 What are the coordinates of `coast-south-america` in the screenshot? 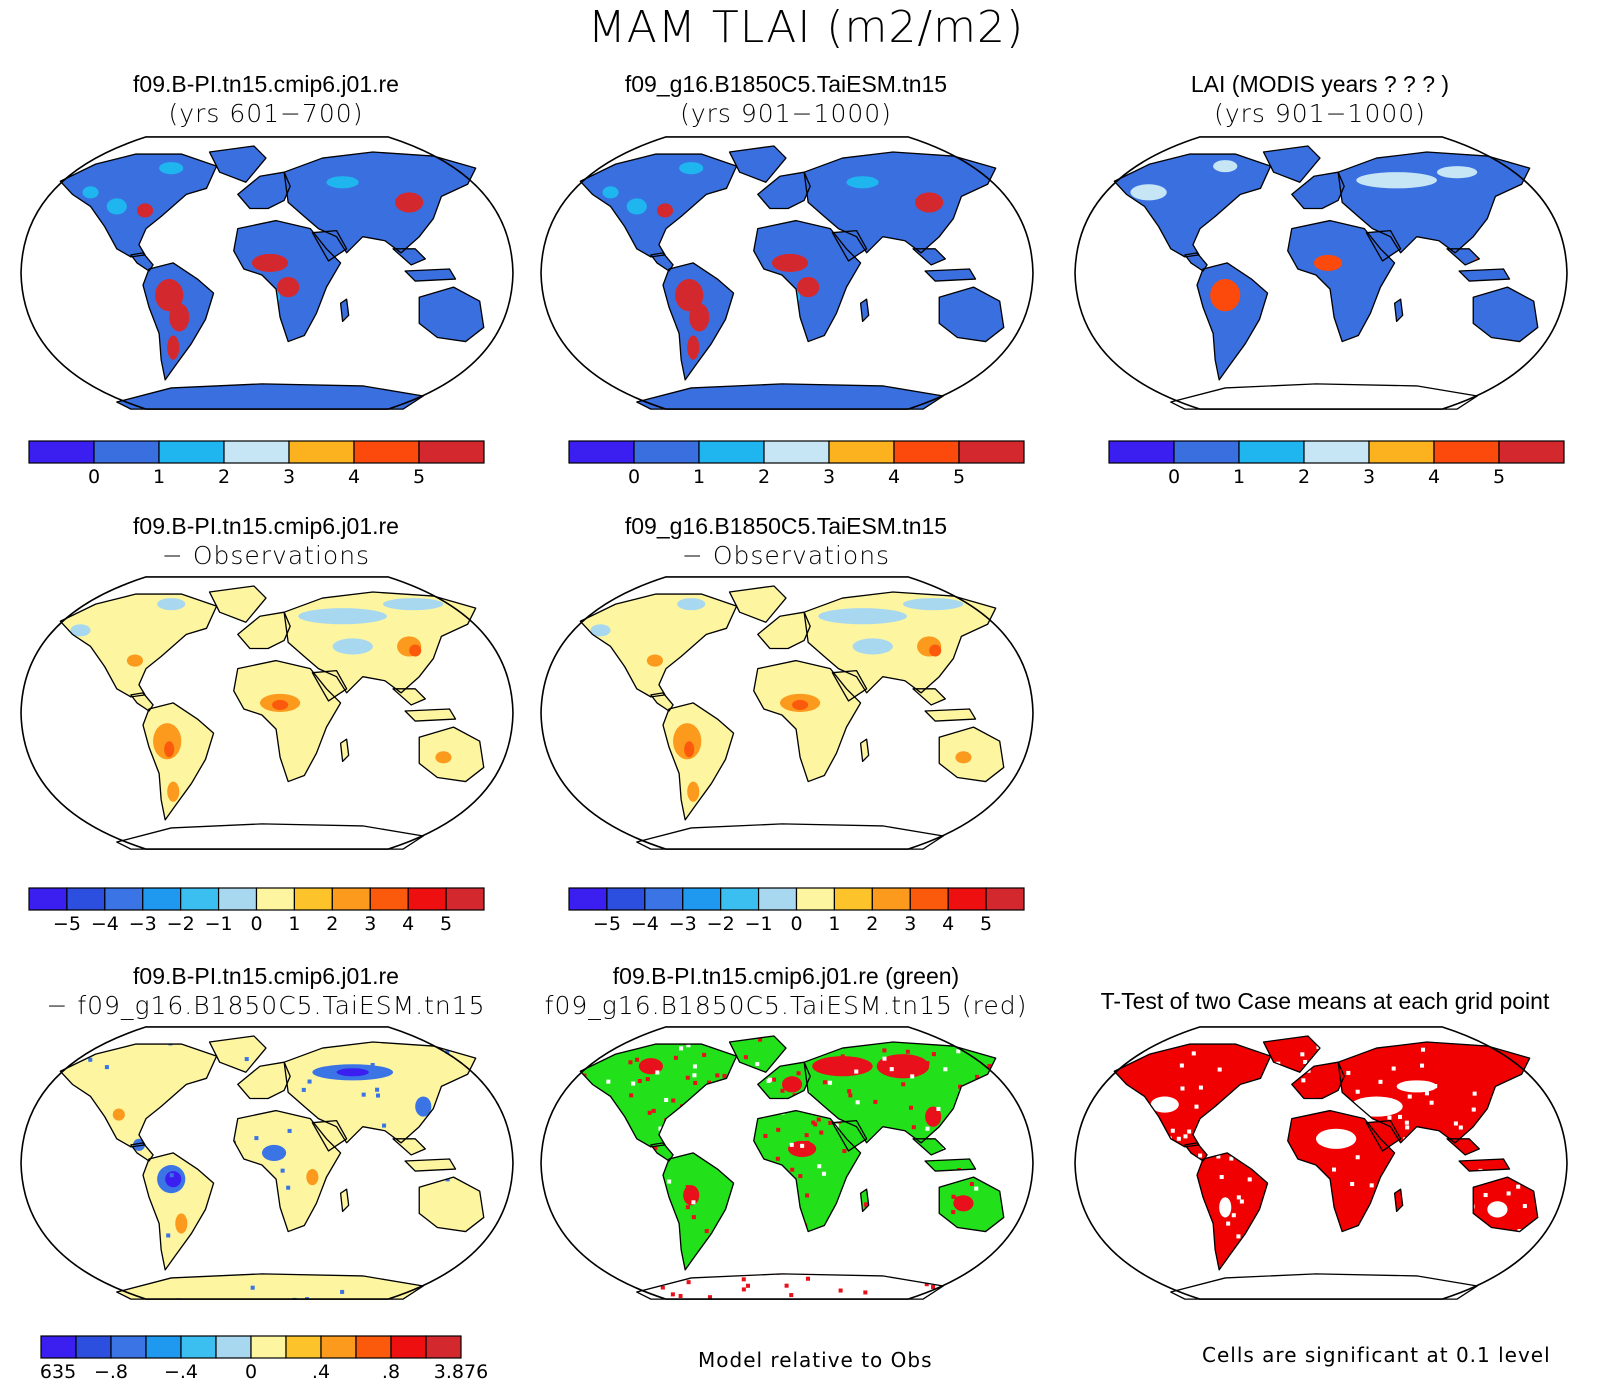 It's located at (698, 761).